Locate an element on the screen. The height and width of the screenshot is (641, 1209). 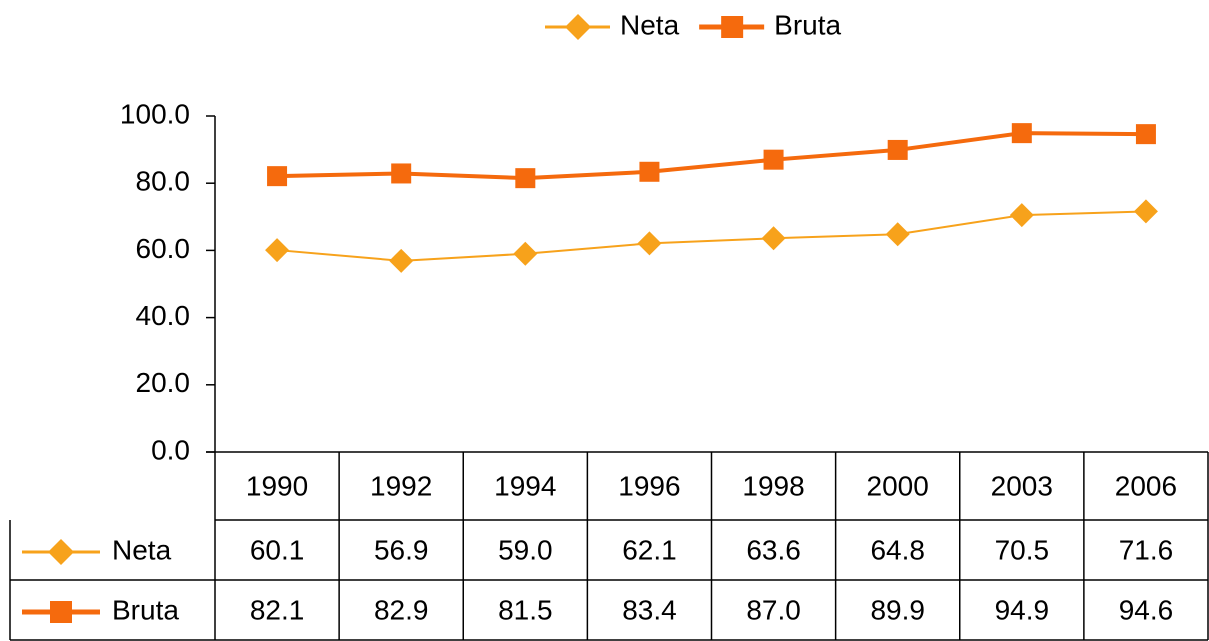
table-value: 82.1 is located at coordinates (277, 609).